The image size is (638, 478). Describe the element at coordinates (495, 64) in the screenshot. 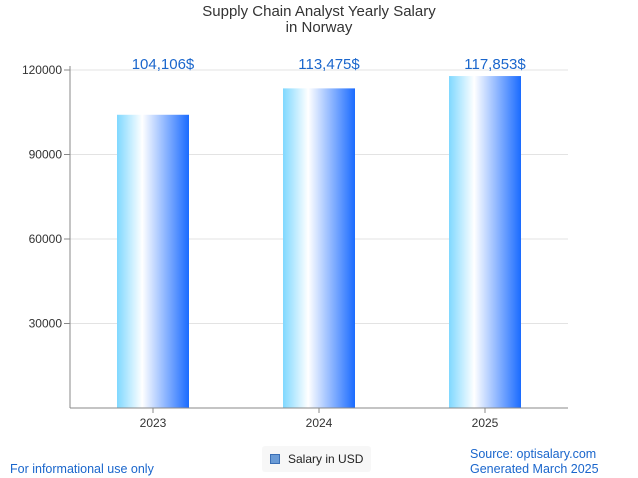

I see `value-label-2025: 117,853$` at that location.